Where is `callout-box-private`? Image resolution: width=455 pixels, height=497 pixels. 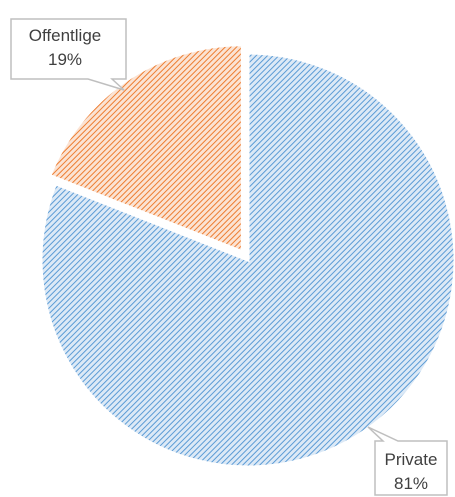
callout-box-private is located at coordinates (407, 461).